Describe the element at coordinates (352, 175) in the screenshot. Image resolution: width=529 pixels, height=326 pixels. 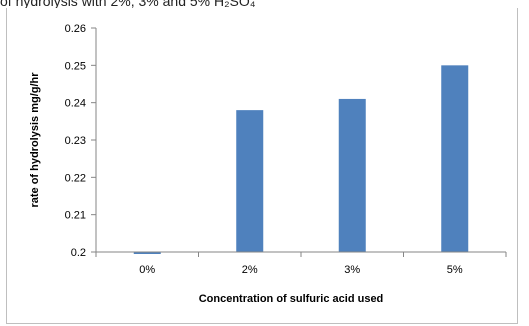
I see `bar-3pct` at that location.